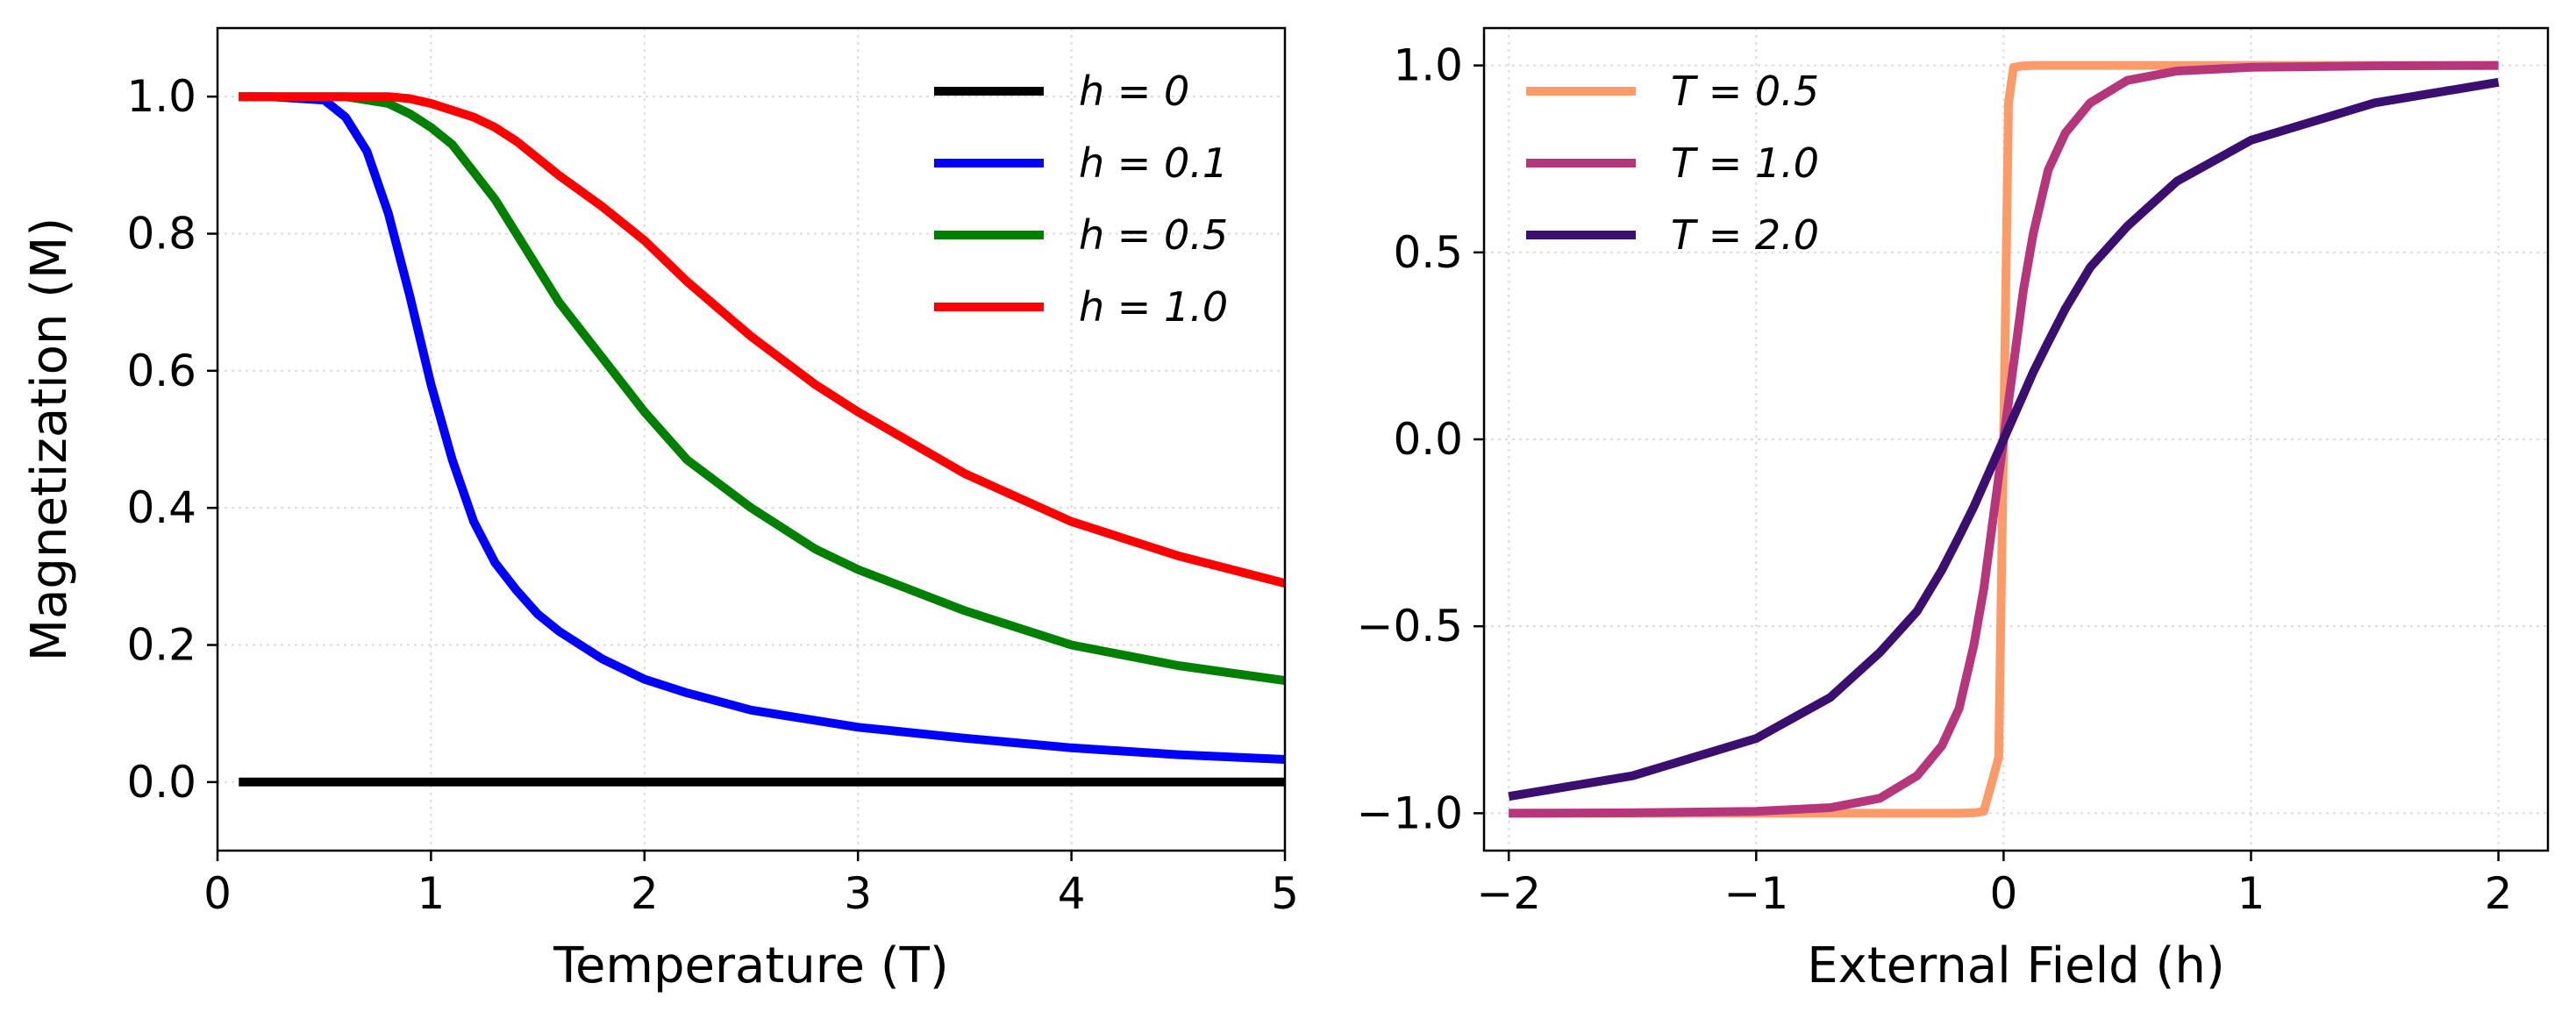  Describe the element at coordinates (1428, 252) in the screenshot. I see `y-tick-label: 0.5` at that location.